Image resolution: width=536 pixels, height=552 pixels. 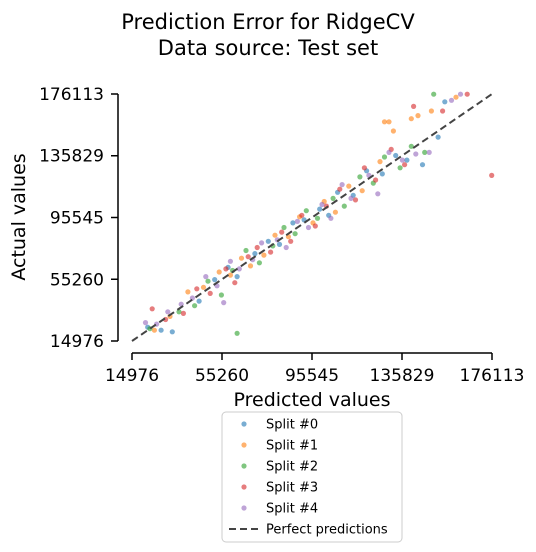 What do you see at coordinates (315, 369) in the screenshot?
I see `x-axis-ticks: 14976 55260 95545 135829 176113` at bounding box center [315, 369].